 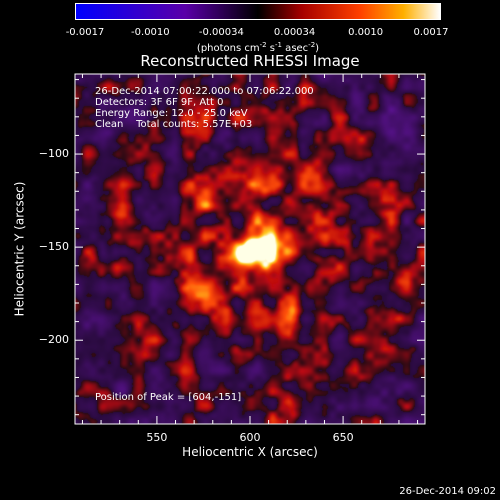 I want to click on annotation-clean-counts: Clean Total counts: 5.57E+03, so click(x=174, y=124).